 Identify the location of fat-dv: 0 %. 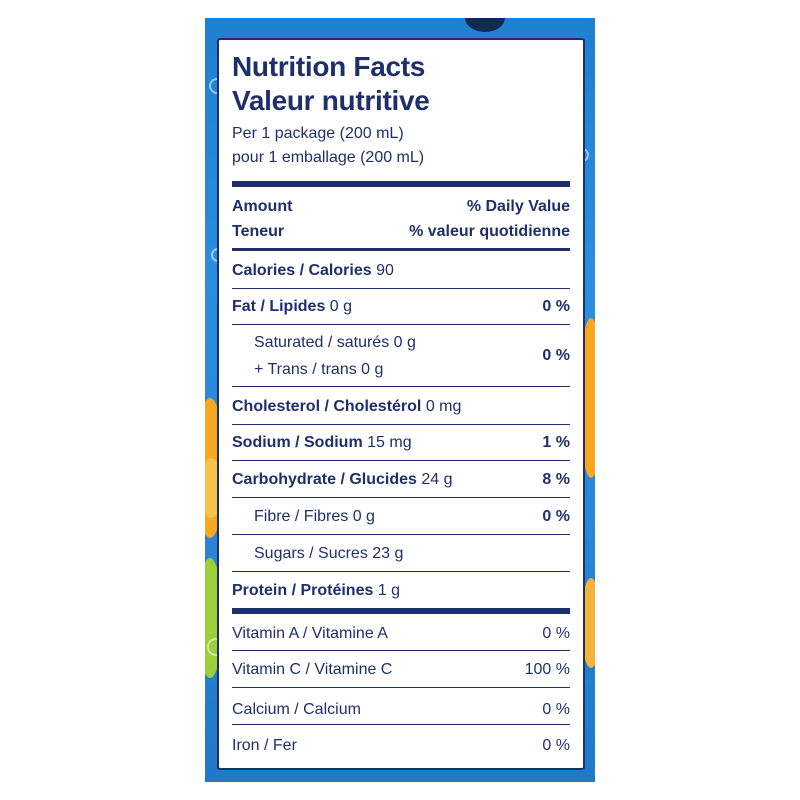
(556, 306).